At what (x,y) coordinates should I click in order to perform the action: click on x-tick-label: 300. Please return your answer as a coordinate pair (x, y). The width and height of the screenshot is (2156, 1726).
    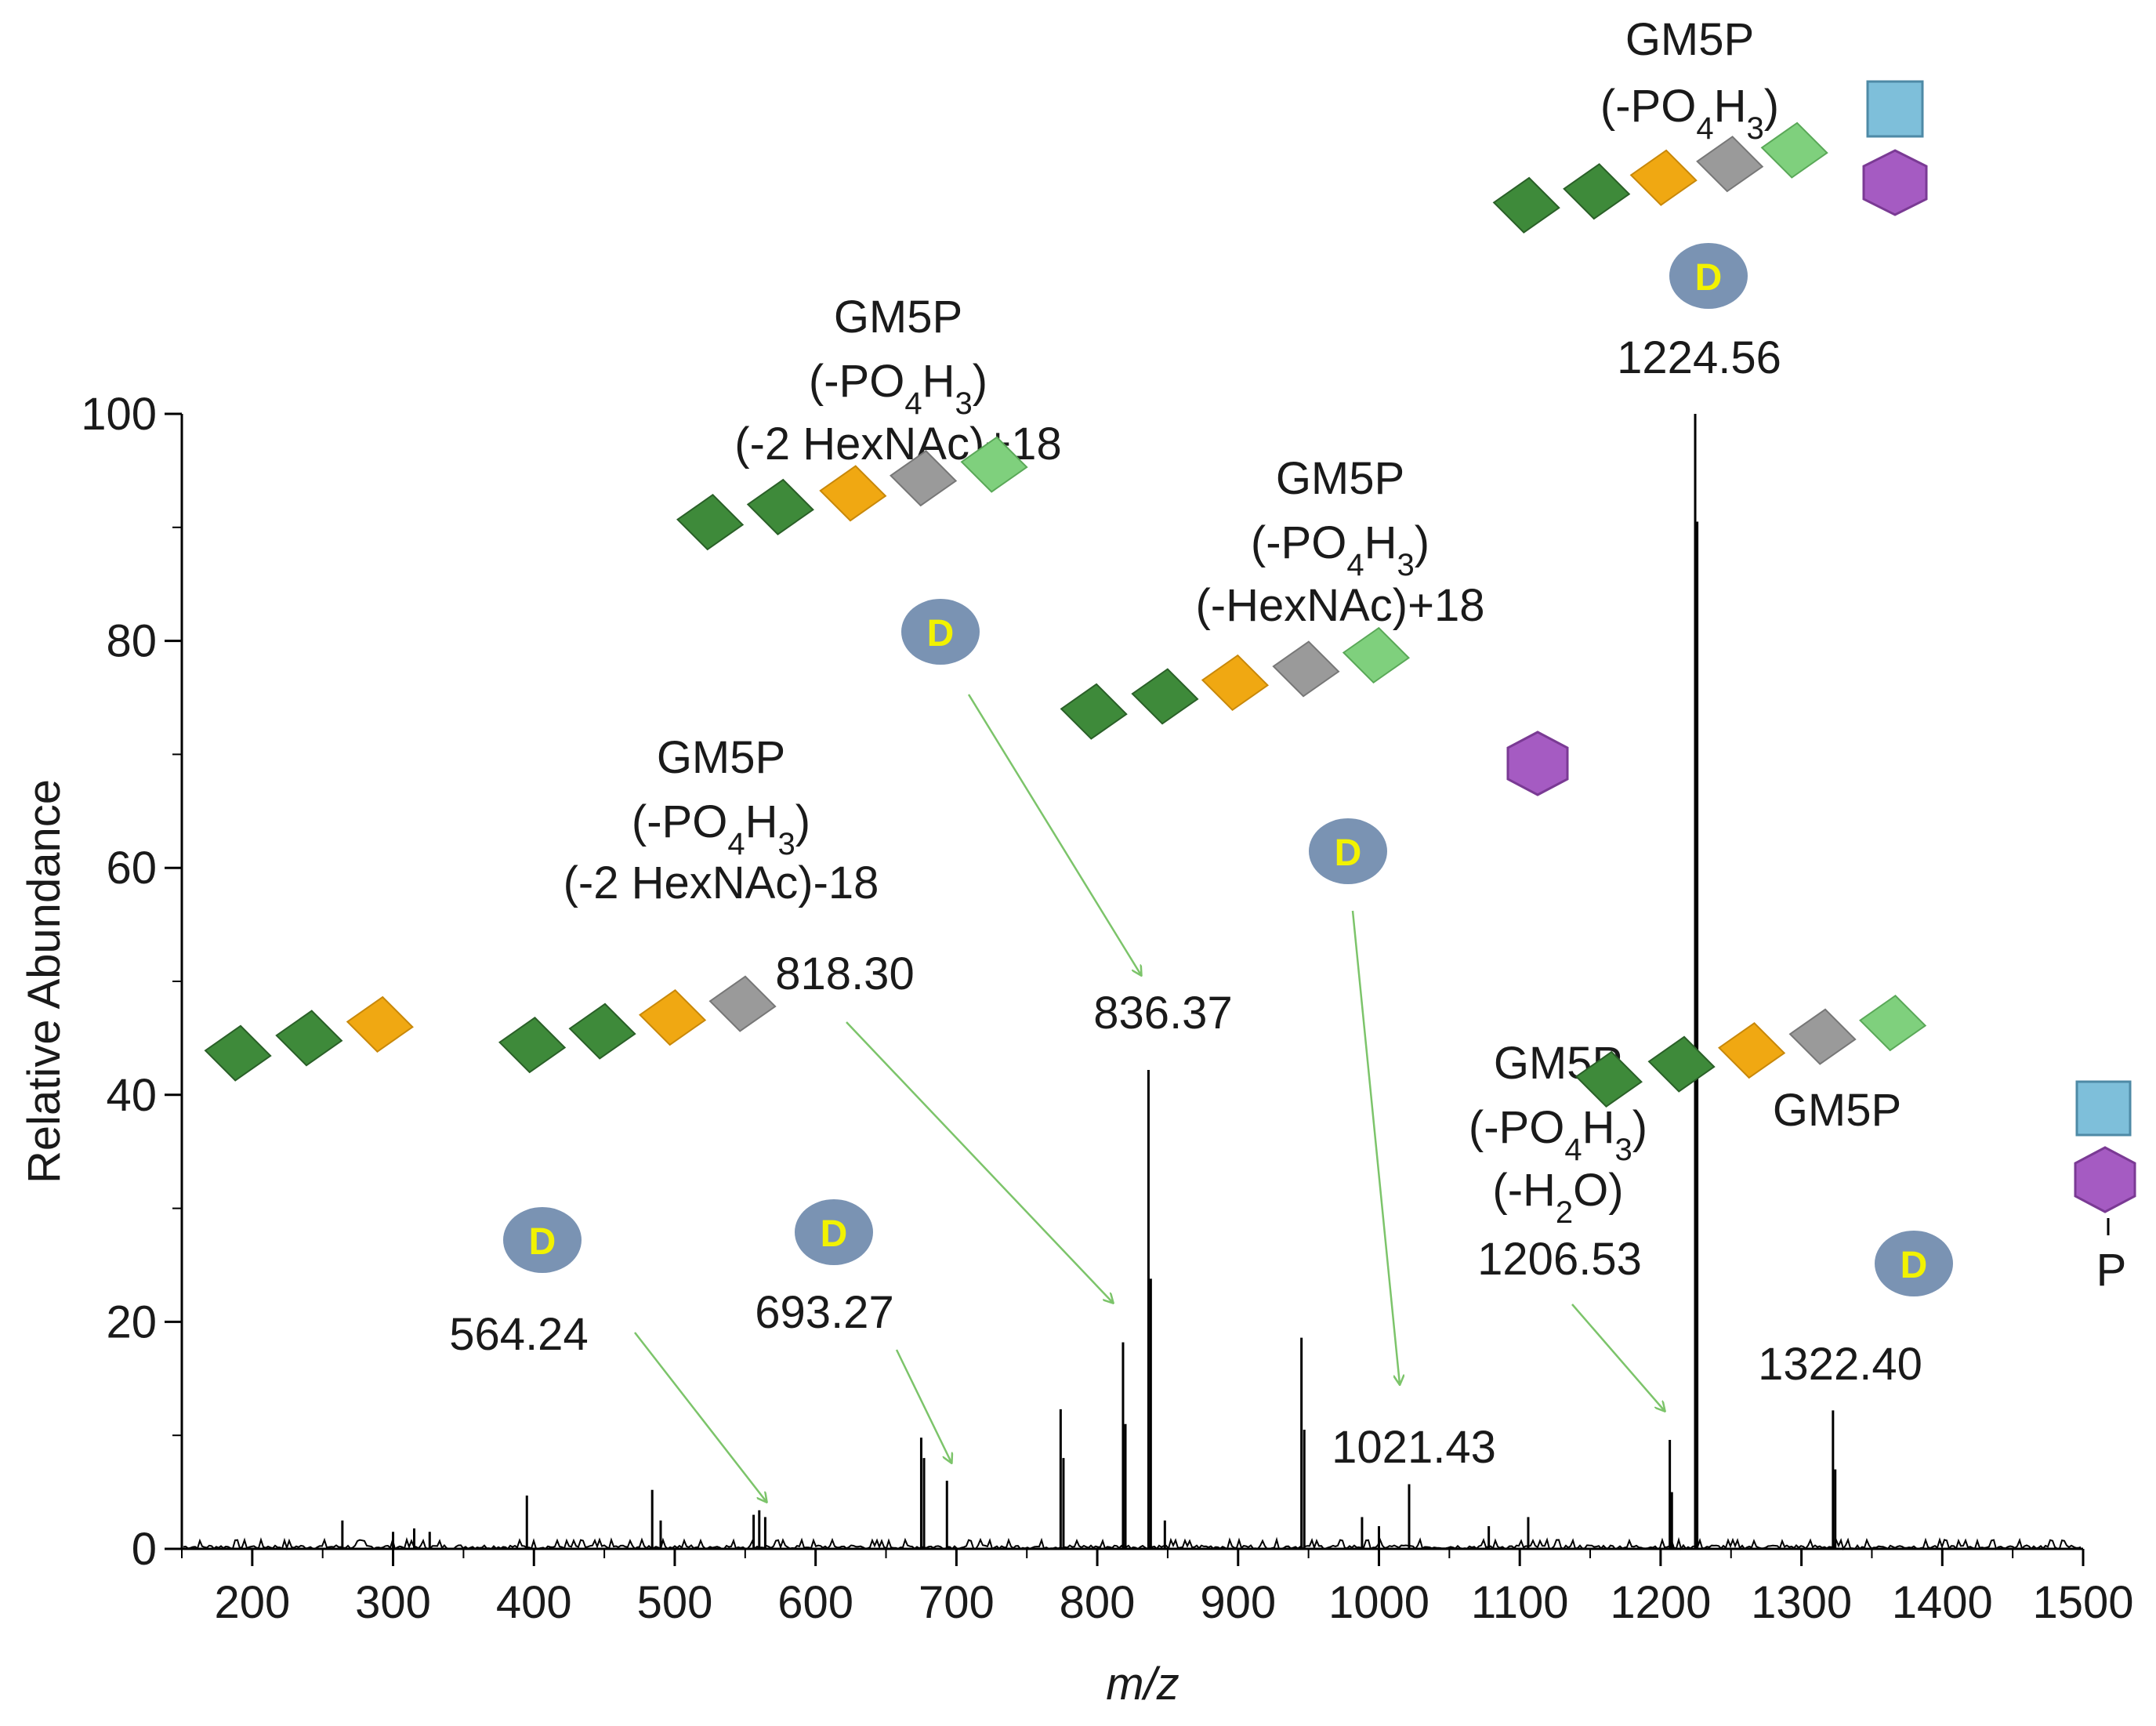
    Looking at the image, I should click on (393, 1602).